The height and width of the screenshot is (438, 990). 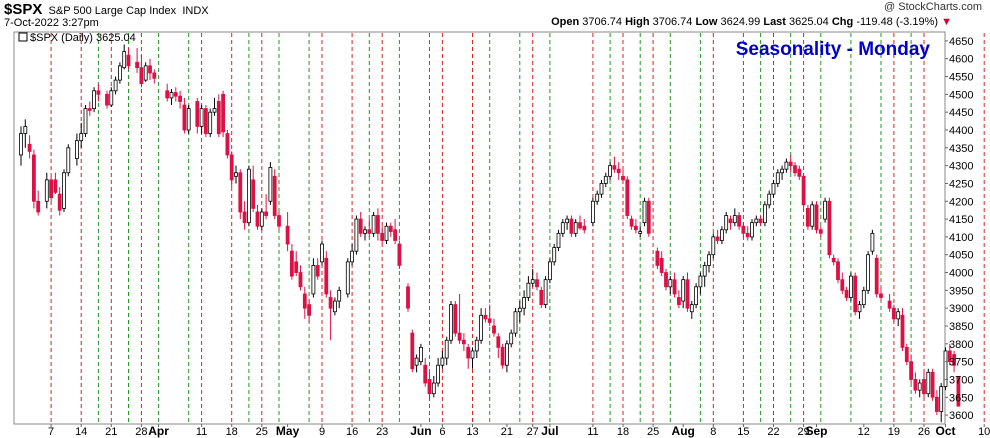 What do you see at coordinates (946, 22) in the screenshot?
I see `down-arrow-icon: ▼` at bounding box center [946, 22].